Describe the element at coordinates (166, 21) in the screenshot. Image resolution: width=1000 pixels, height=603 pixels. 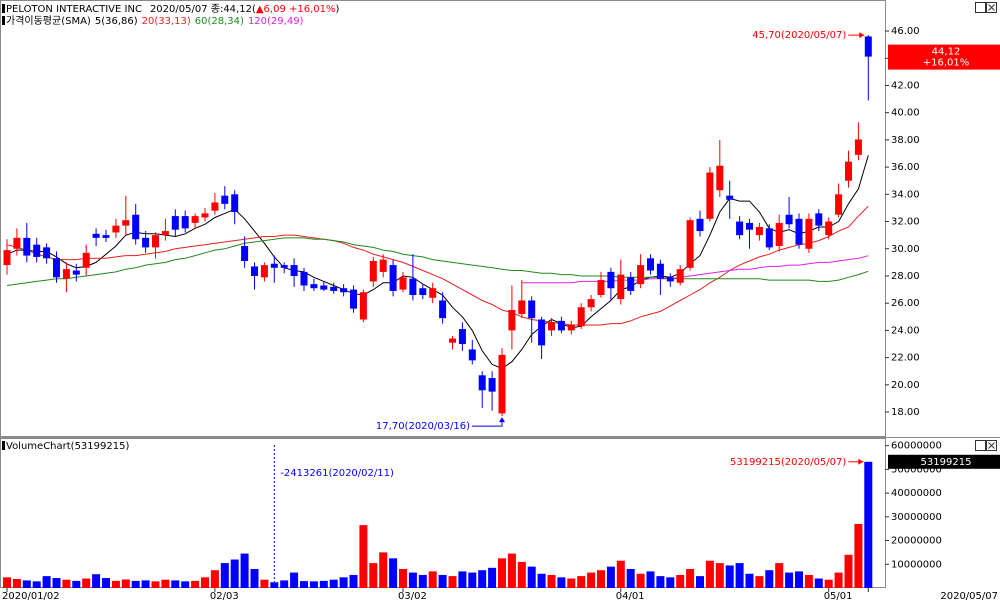
I see `legend-entry: 20(33,13)` at that location.